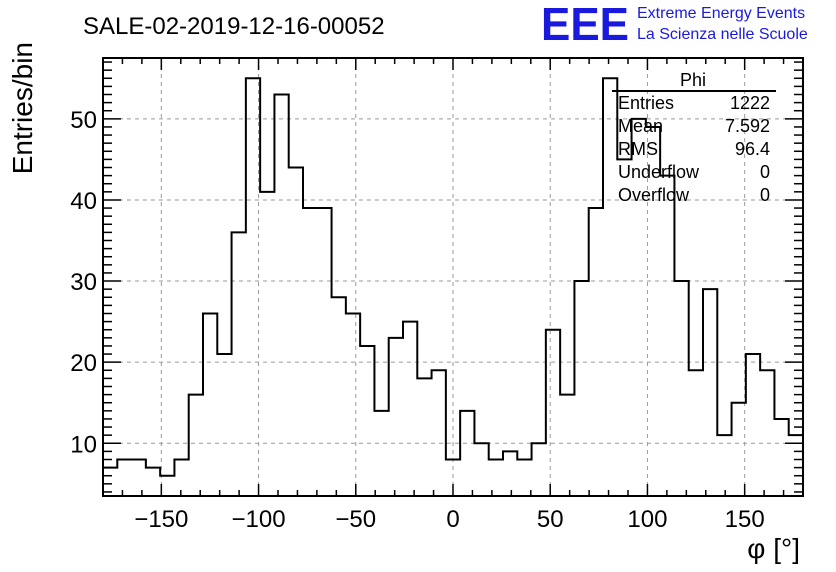 This screenshot has width=836, height=572. What do you see at coordinates (234, 26) in the screenshot?
I see `chart-title: SALE-02-2019-12-16-00052` at bounding box center [234, 26].